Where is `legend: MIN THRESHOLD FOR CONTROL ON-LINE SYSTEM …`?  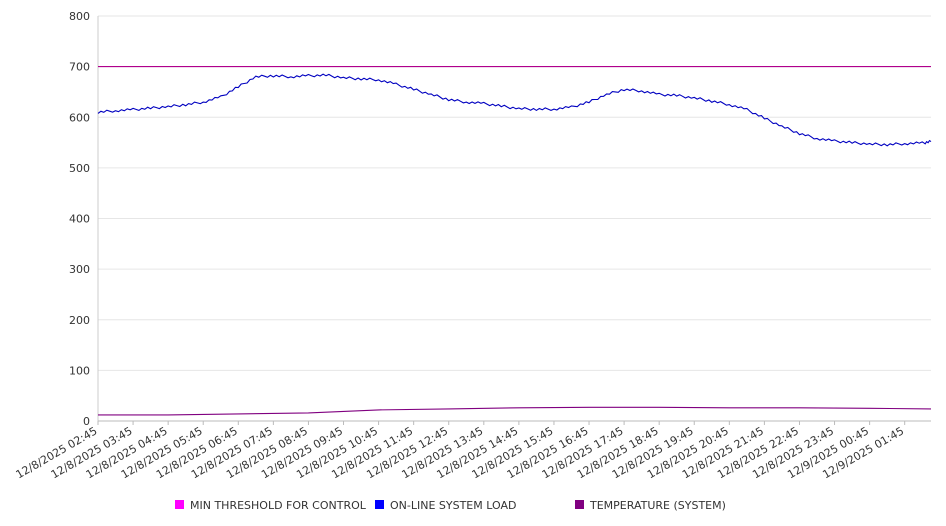
legend: MIN THRESHOLD FOR CONTROL ON-LINE SYSTEM … is located at coordinates (450, 505).